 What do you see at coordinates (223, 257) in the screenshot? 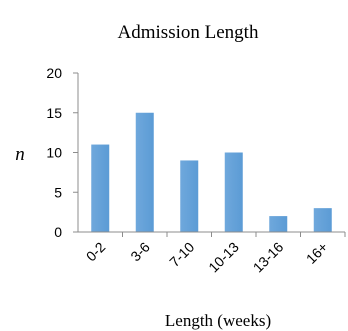
I see `x-tick-label: 10-13` at bounding box center [223, 257].